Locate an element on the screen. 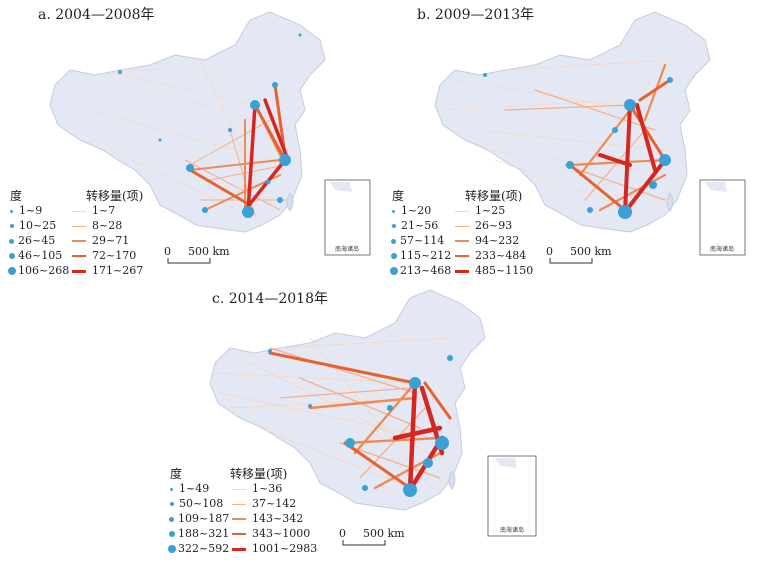  legend-a-degree-header: 度 is located at coordinates (16, 196).